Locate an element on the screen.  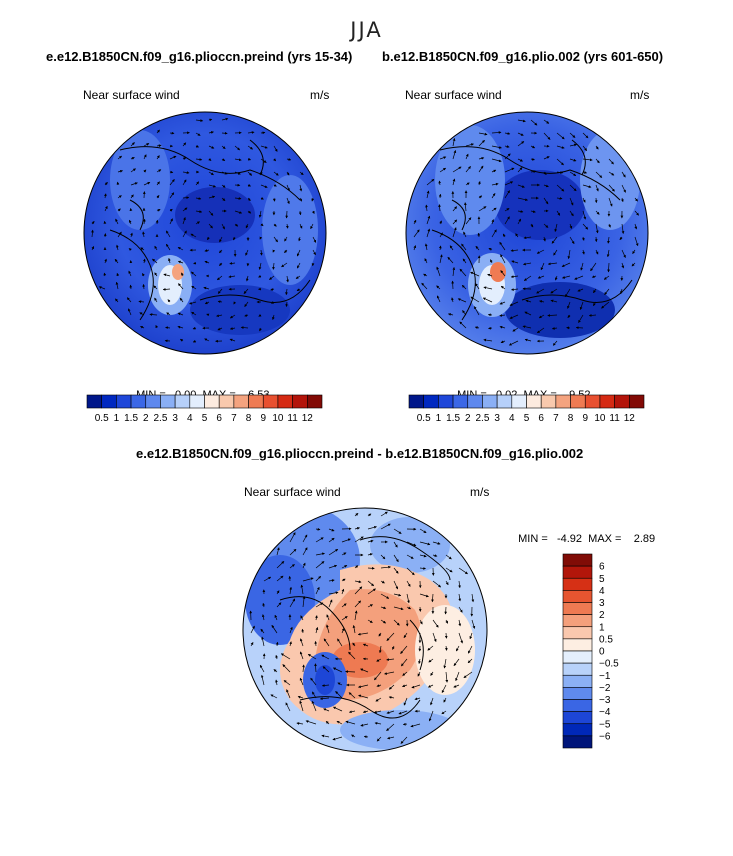
panel1-colorbar-label: 11 is located at coordinates (292, 418).